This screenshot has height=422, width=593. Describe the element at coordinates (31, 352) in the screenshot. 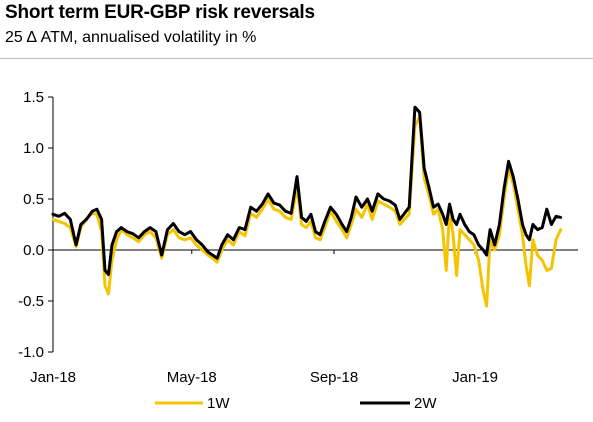

I see `y-tick-label: -1.0` at that location.